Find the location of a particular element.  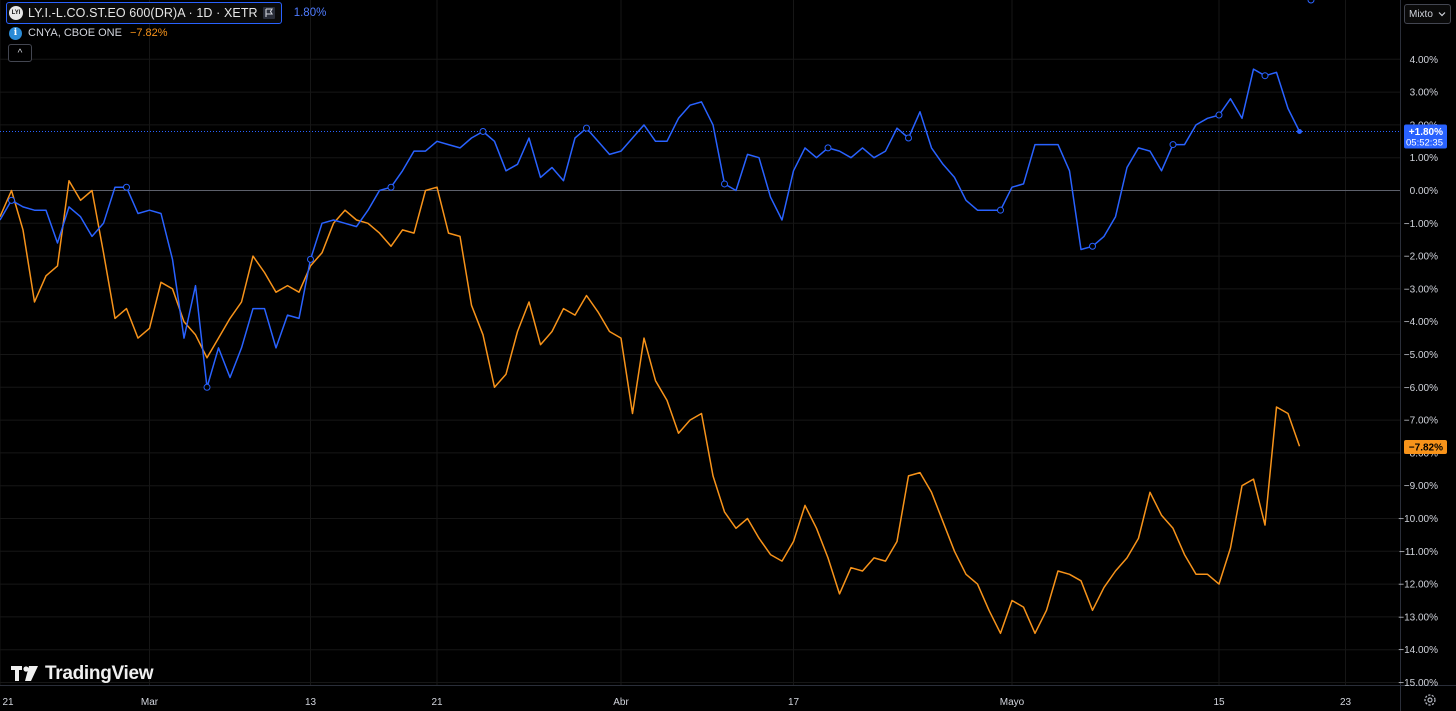

x-tick-label: 23 is located at coordinates (1346, 702).